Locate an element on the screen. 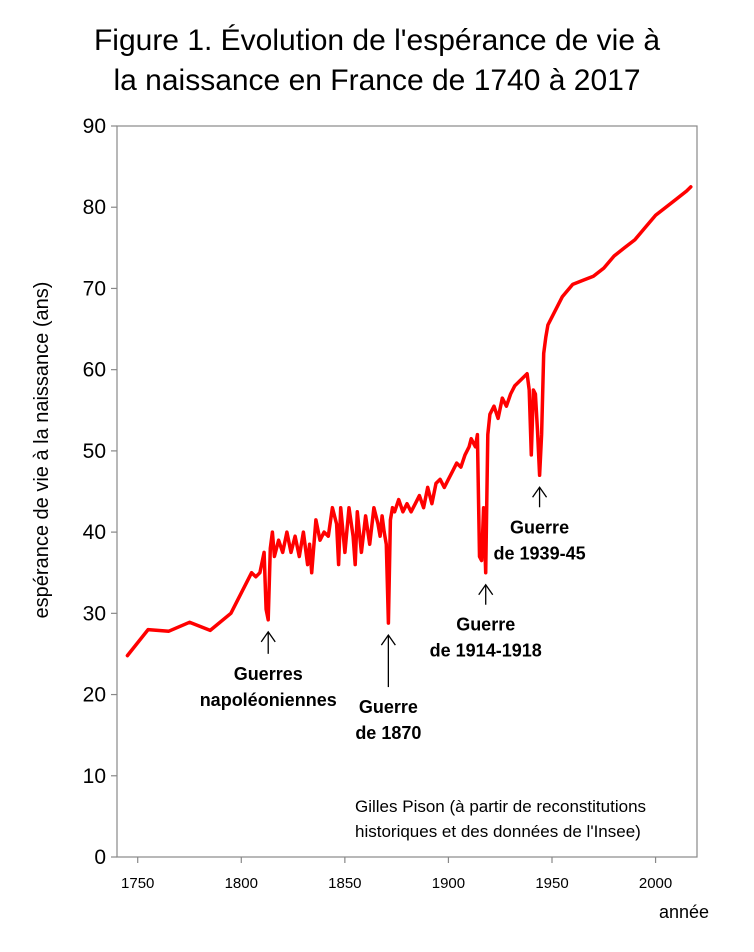  annotation: Guerres napoléoniennes is located at coordinates (268, 670).